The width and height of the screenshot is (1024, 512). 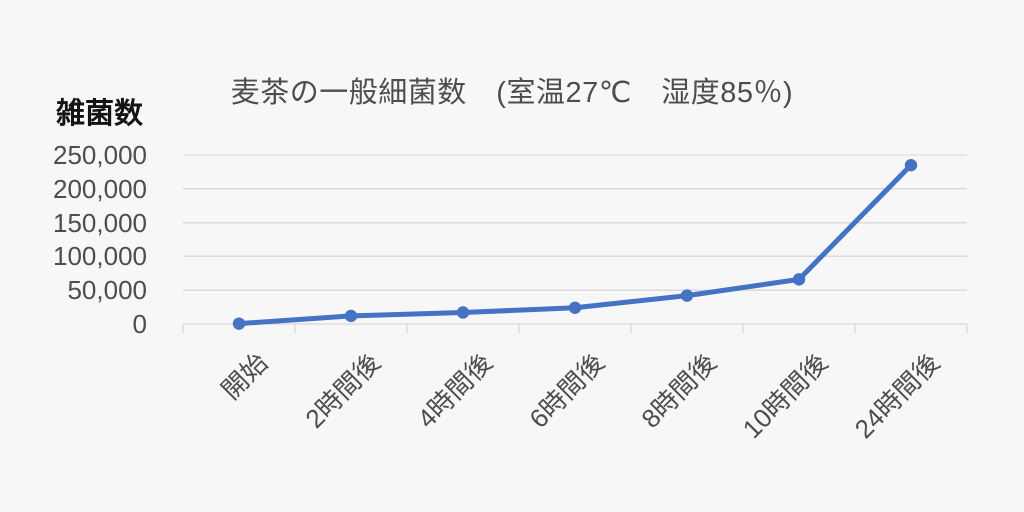 What do you see at coordinates (512, 93) in the screenshot?
I see `chart-title: 麦茶の一般細菌数 (室温27℃ 湿度85％)` at bounding box center [512, 93].